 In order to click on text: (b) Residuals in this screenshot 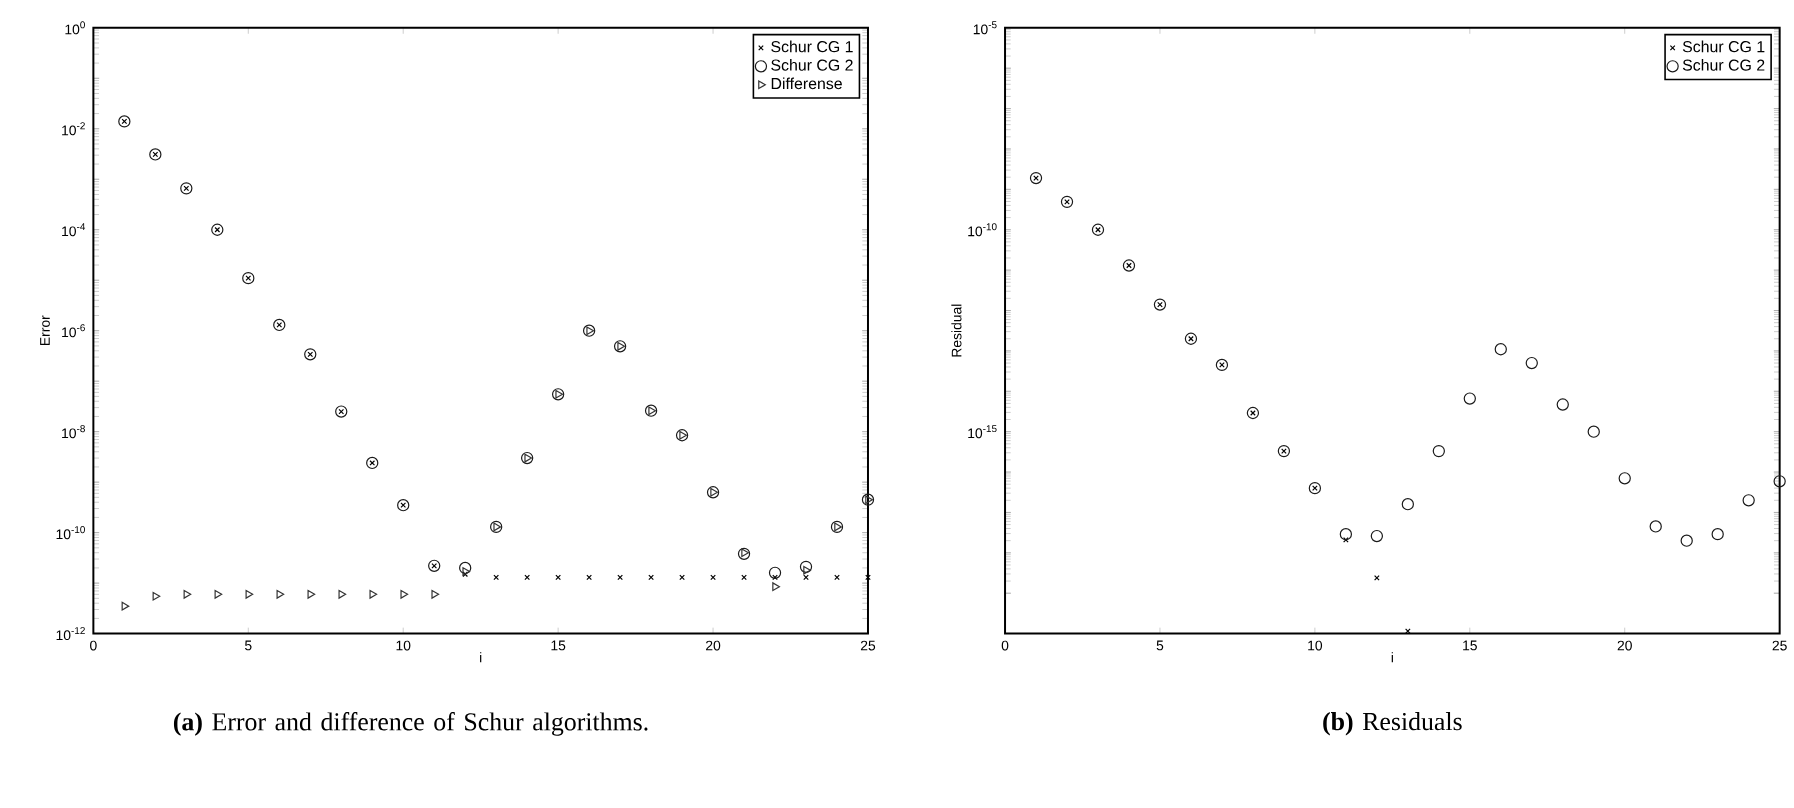, I will do `click(1392, 723)`.